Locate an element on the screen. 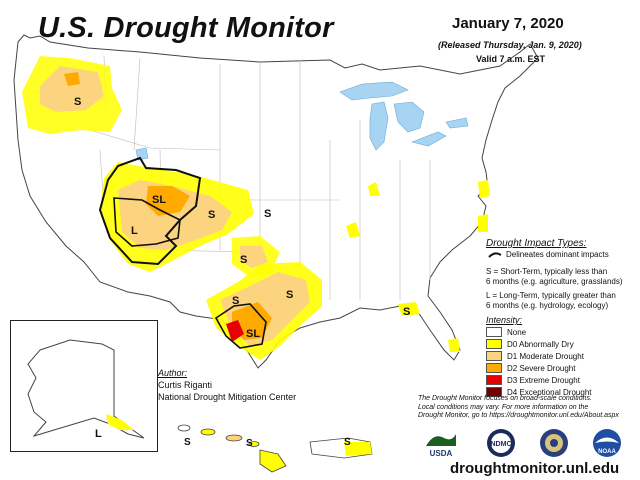  impact-s-line2: 6 months (e.g. agriculture, grasslands) is located at coordinates (554, 281).